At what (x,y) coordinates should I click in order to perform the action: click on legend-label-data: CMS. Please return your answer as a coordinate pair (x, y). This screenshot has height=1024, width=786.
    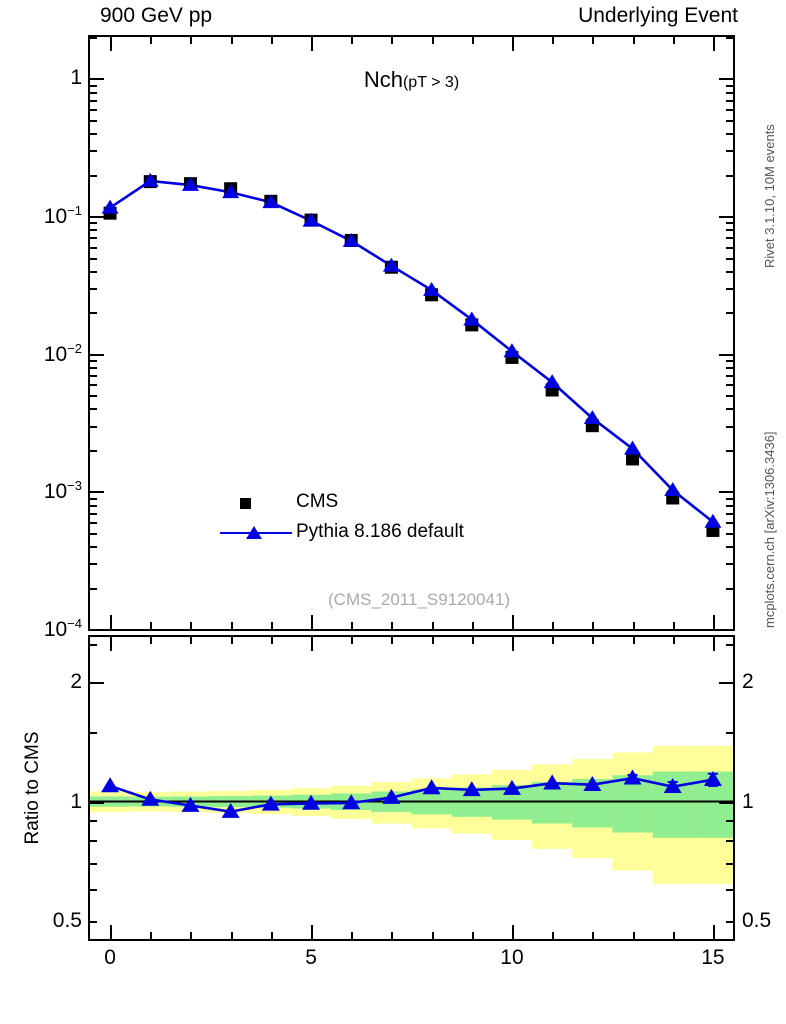
    Looking at the image, I should click on (317, 501).